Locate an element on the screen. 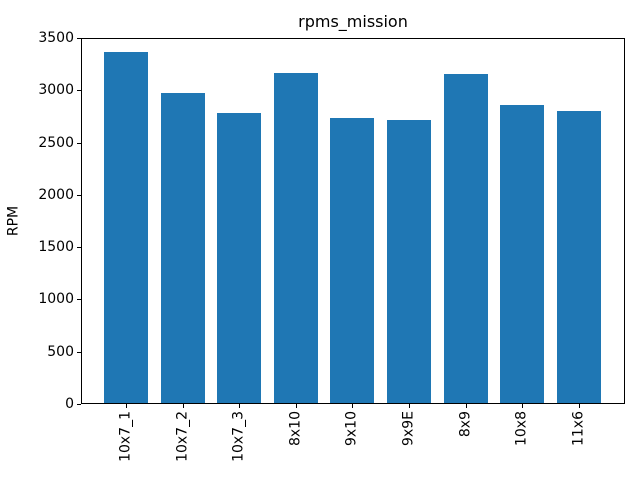  x-tick-label-10x8: 10x8 is located at coordinates (521, 429).